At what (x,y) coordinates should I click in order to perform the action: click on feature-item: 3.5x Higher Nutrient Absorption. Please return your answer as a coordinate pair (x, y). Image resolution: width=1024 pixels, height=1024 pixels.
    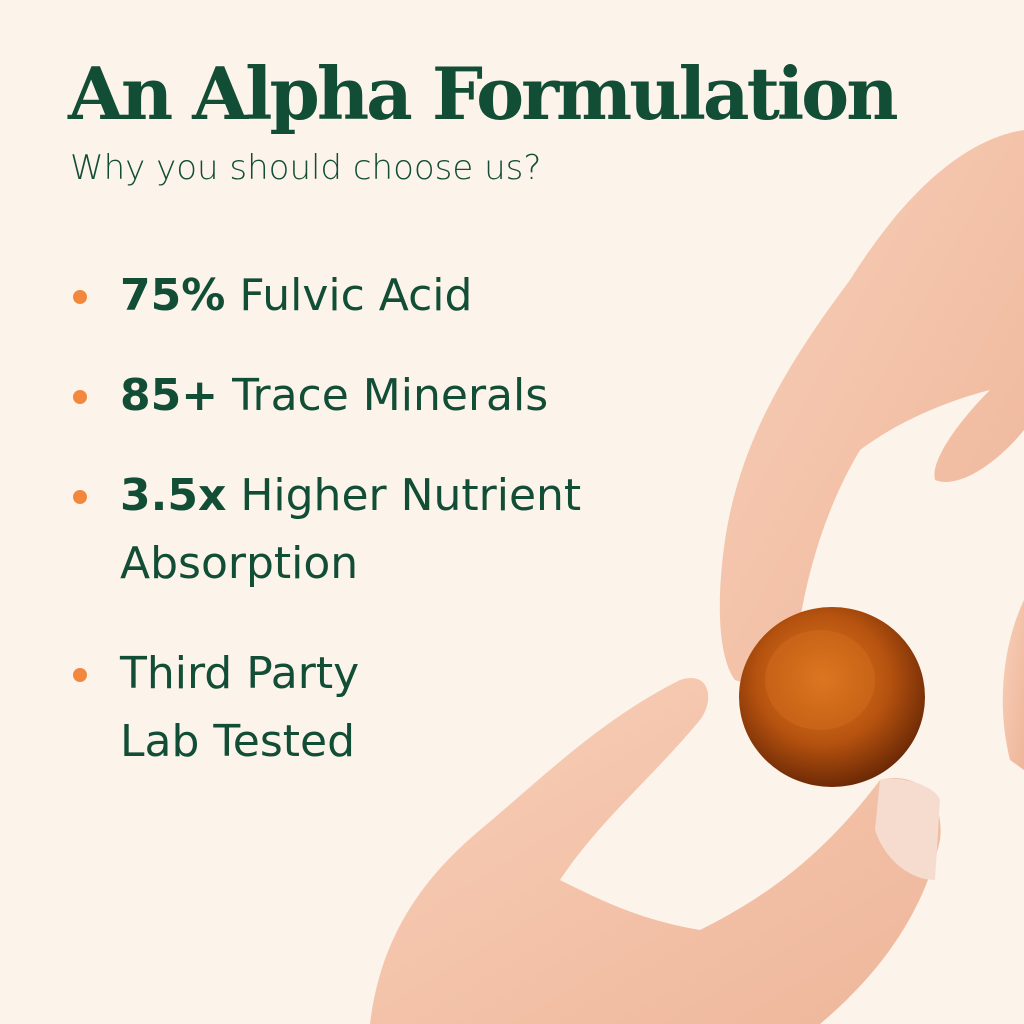
    Looking at the image, I should click on (327, 530).